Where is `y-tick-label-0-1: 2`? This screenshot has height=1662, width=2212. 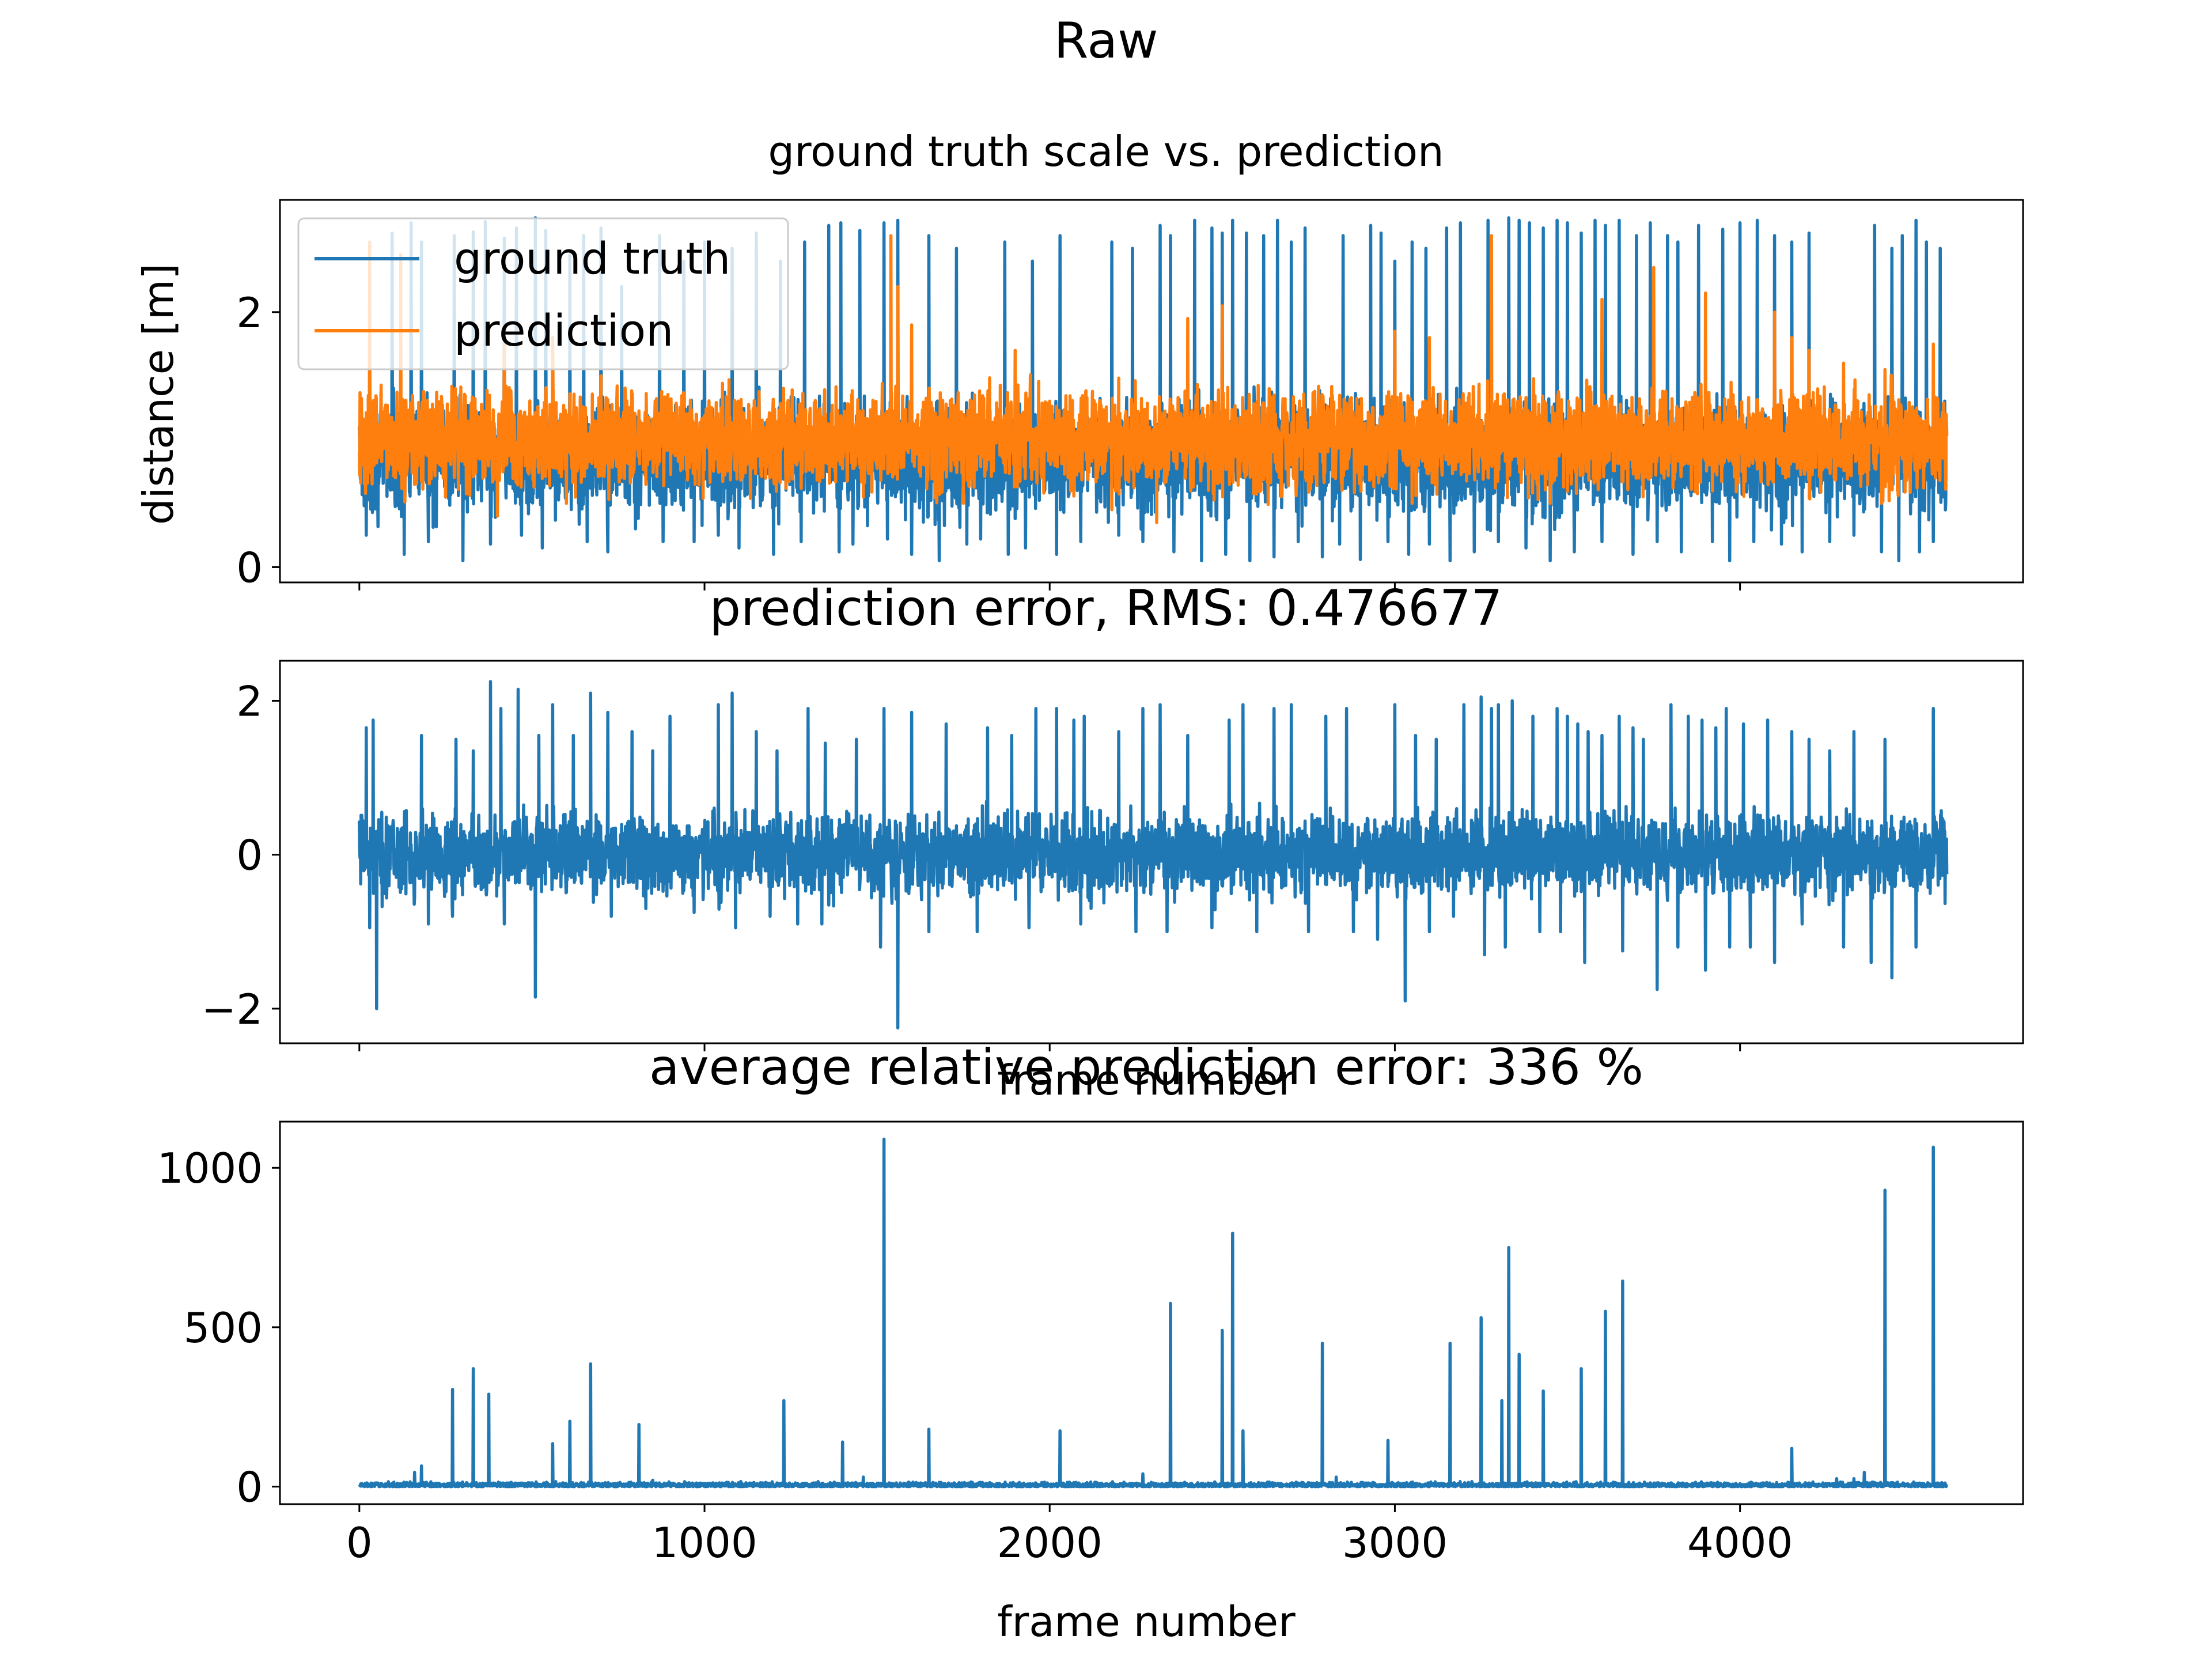
y-tick-label-0-1: 2 is located at coordinates (249, 313).